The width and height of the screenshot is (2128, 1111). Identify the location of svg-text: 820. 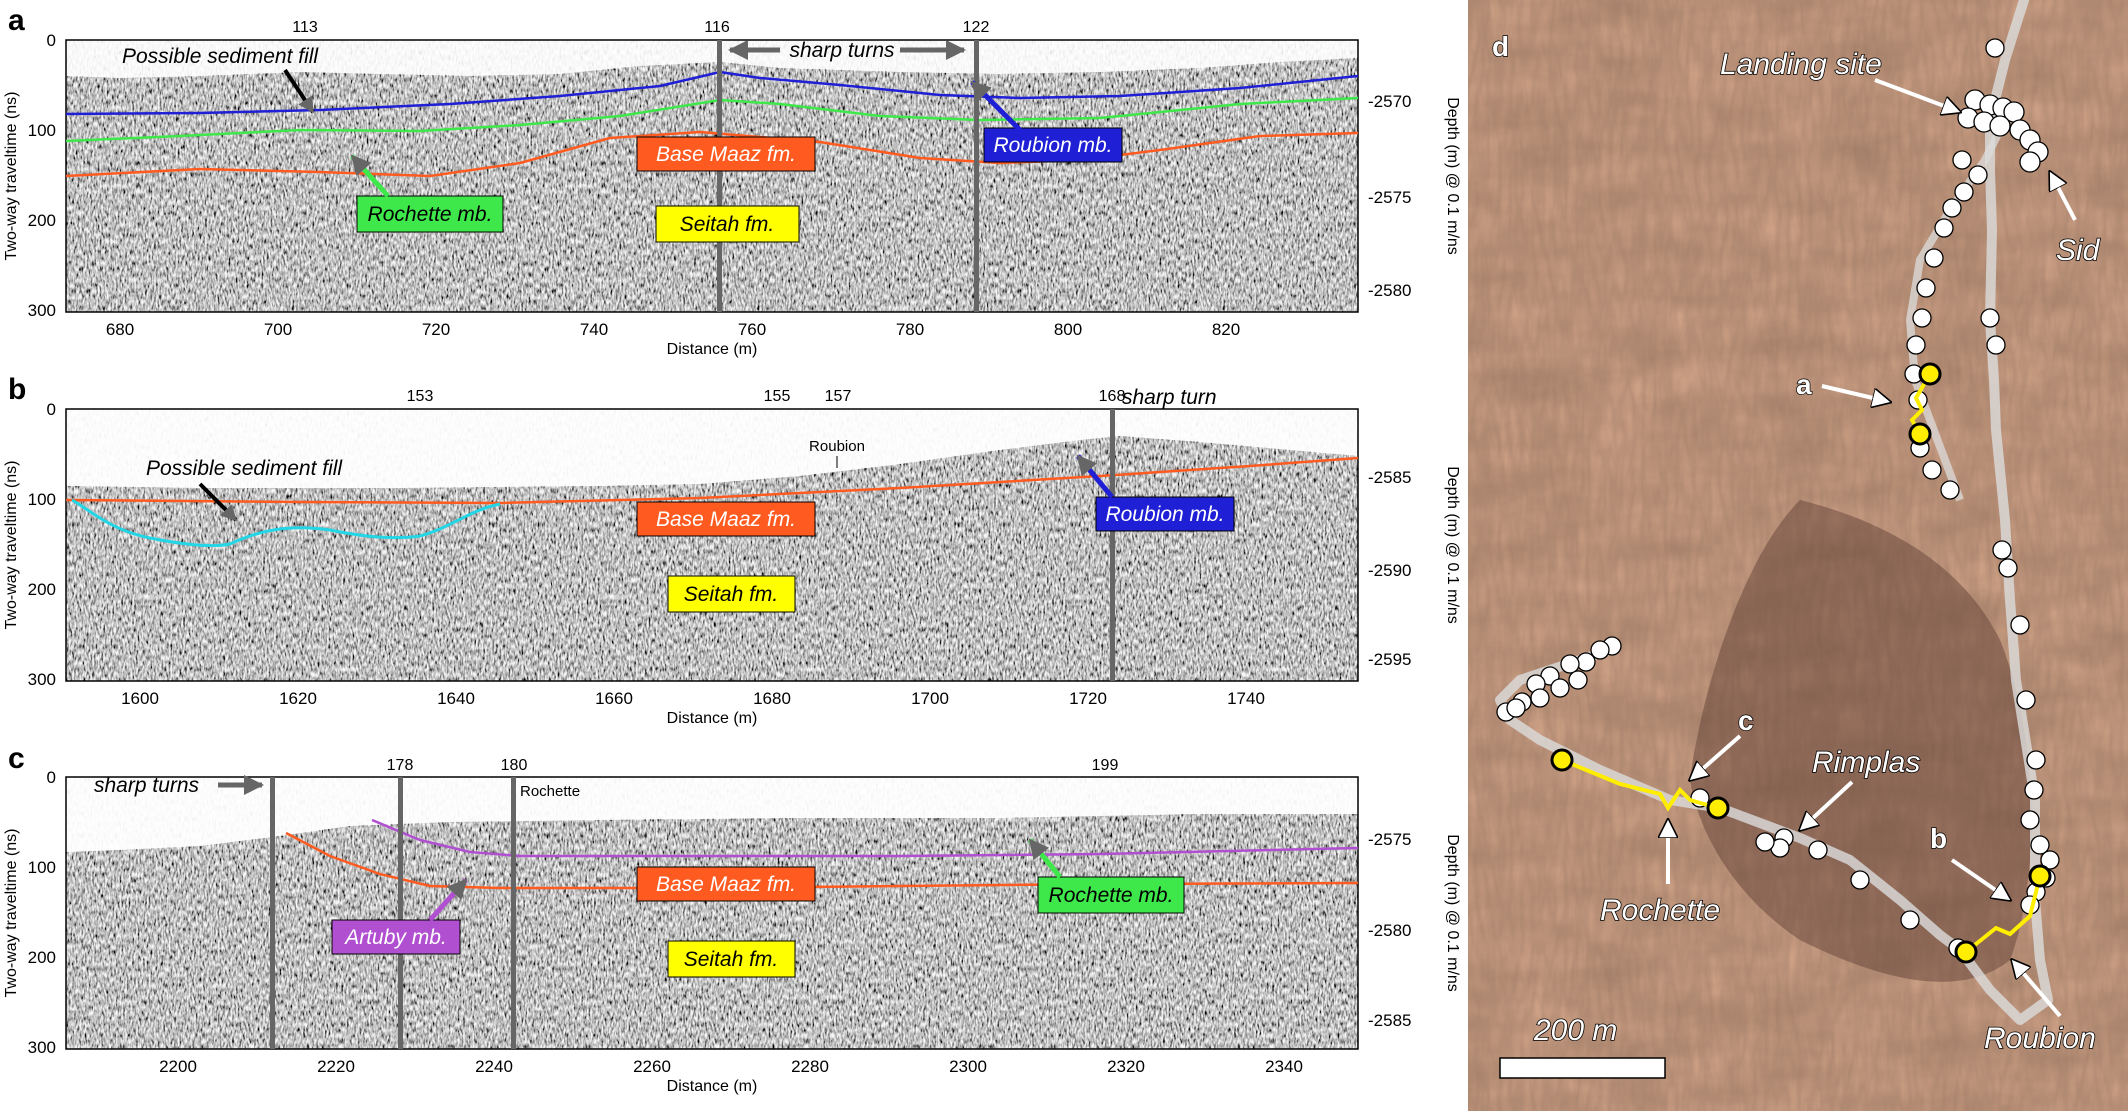
(1226, 329).